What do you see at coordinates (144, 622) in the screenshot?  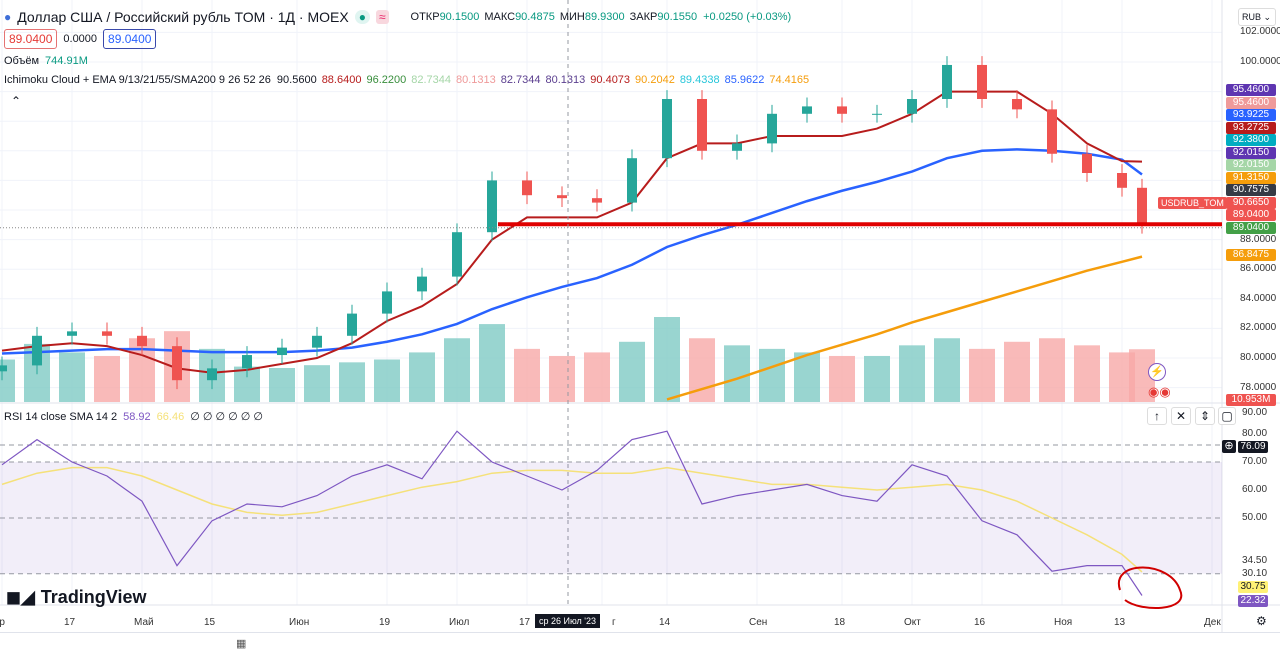 I see `time-tick: Май` at bounding box center [144, 622].